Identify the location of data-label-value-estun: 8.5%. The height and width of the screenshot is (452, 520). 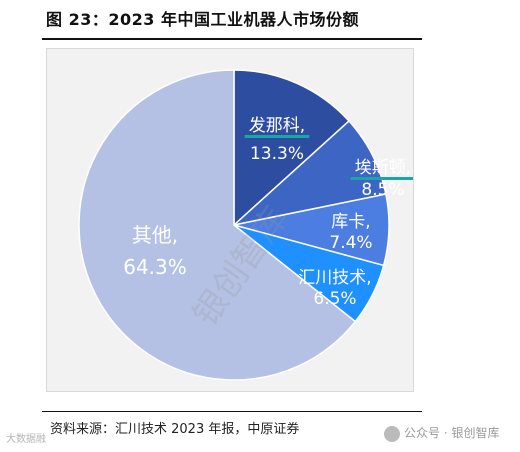
(382, 190).